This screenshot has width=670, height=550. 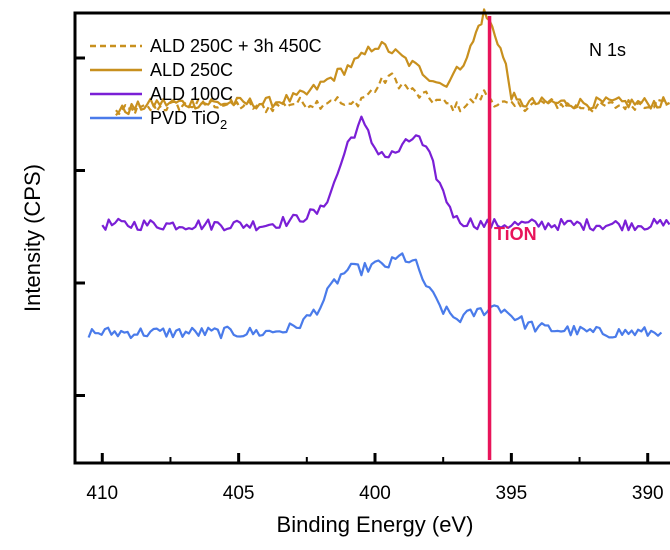 I want to click on x-tick-label-4: 390, so click(x=648, y=493).